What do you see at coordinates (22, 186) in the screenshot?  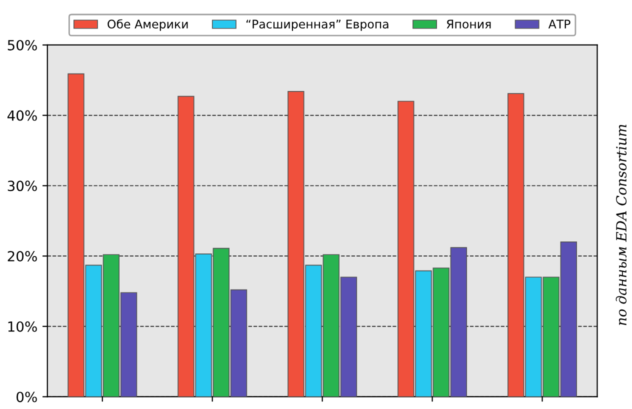 I see `y-tick-label: 30%` at bounding box center [22, 186].